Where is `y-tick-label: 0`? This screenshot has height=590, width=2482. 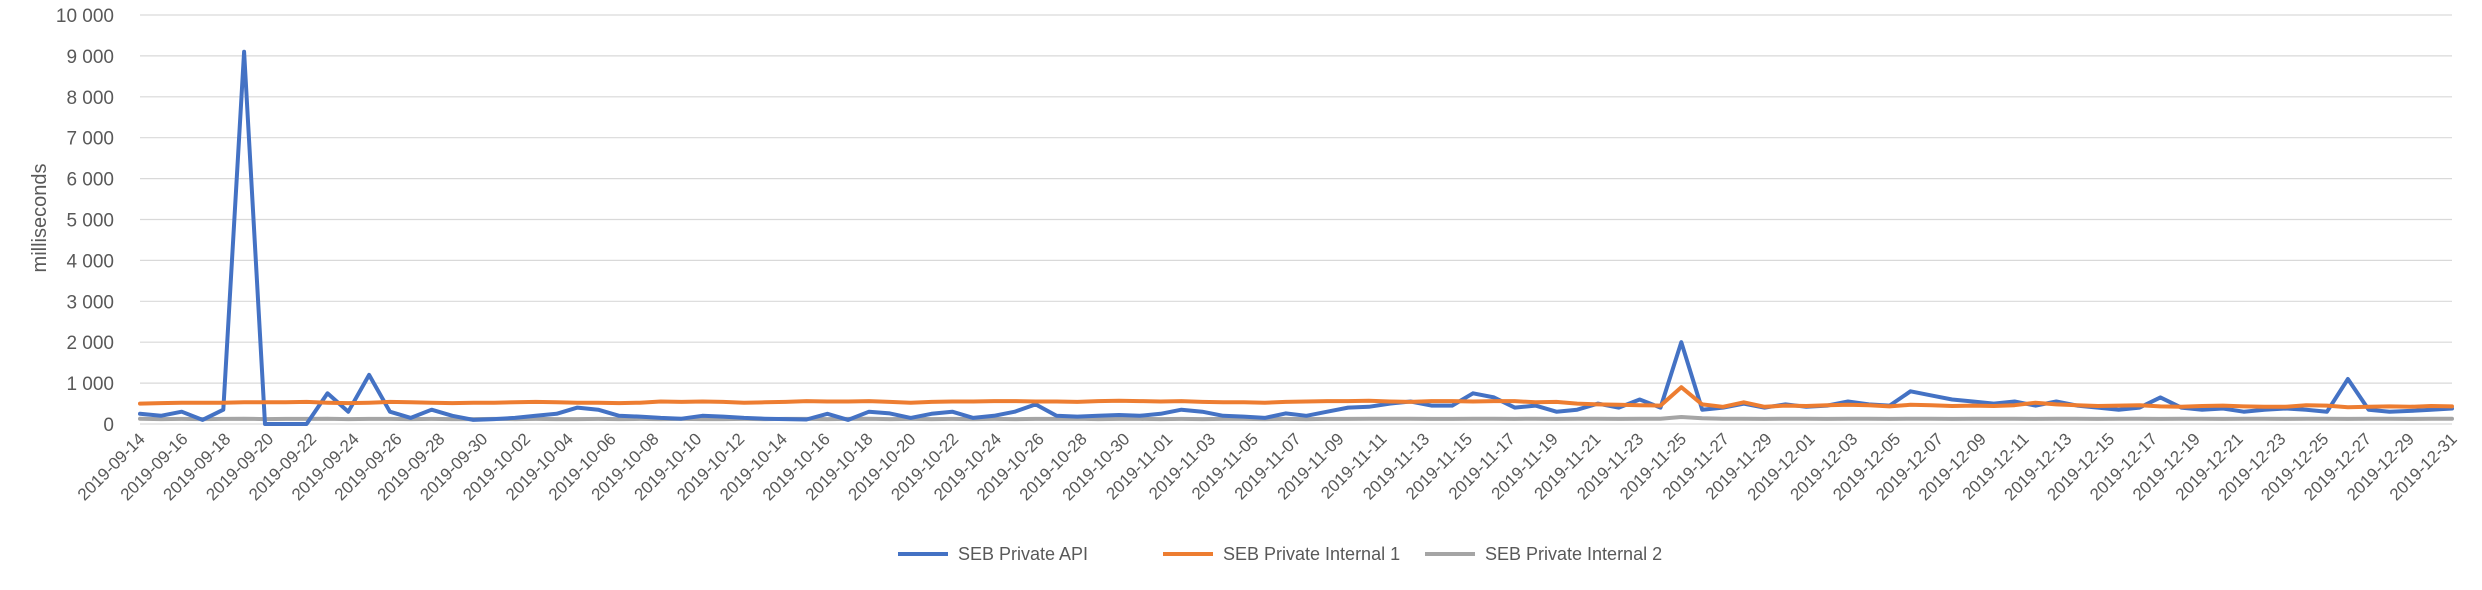
y-tick-label: 0 is located at coordinates (108, 425).